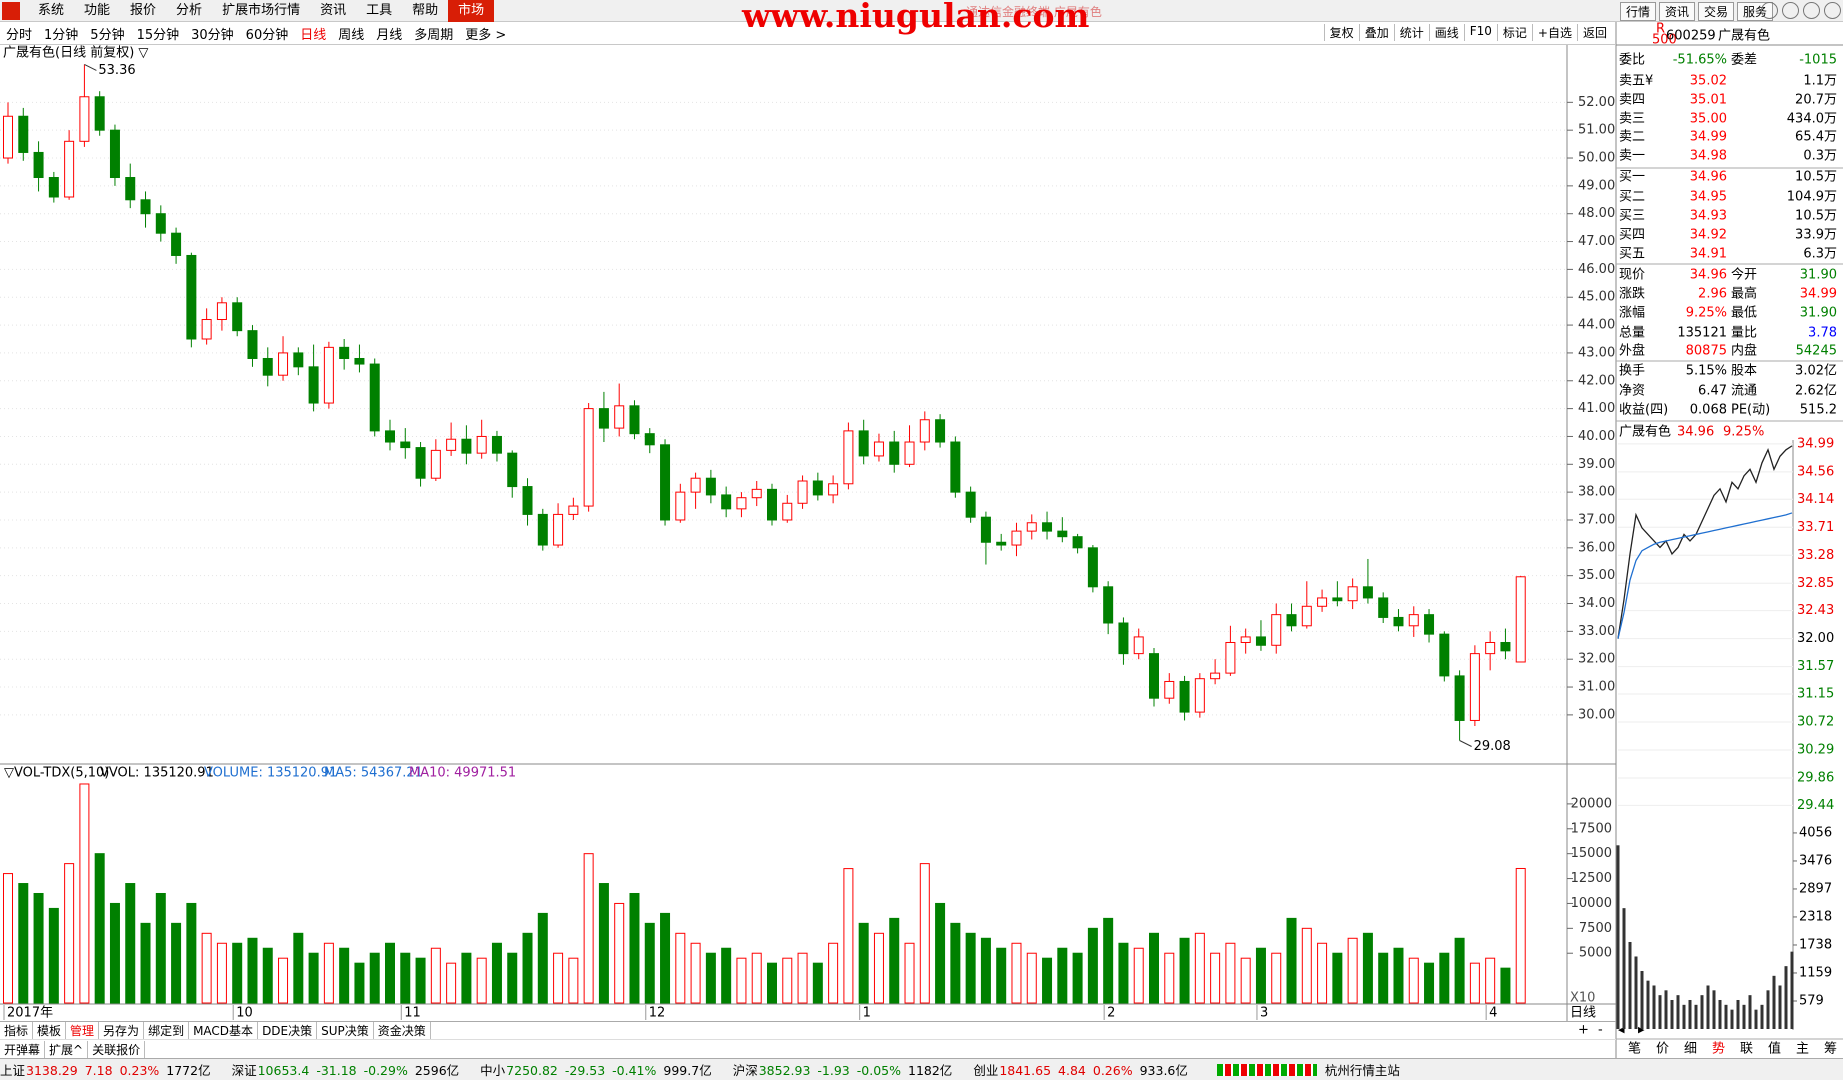 This screenshot has height=1080, width=1843. What do you see at coordinates (1621, 1030) in the screenshot?
I see `zoom-button: ◂` at bounding box center [1621, 1030].